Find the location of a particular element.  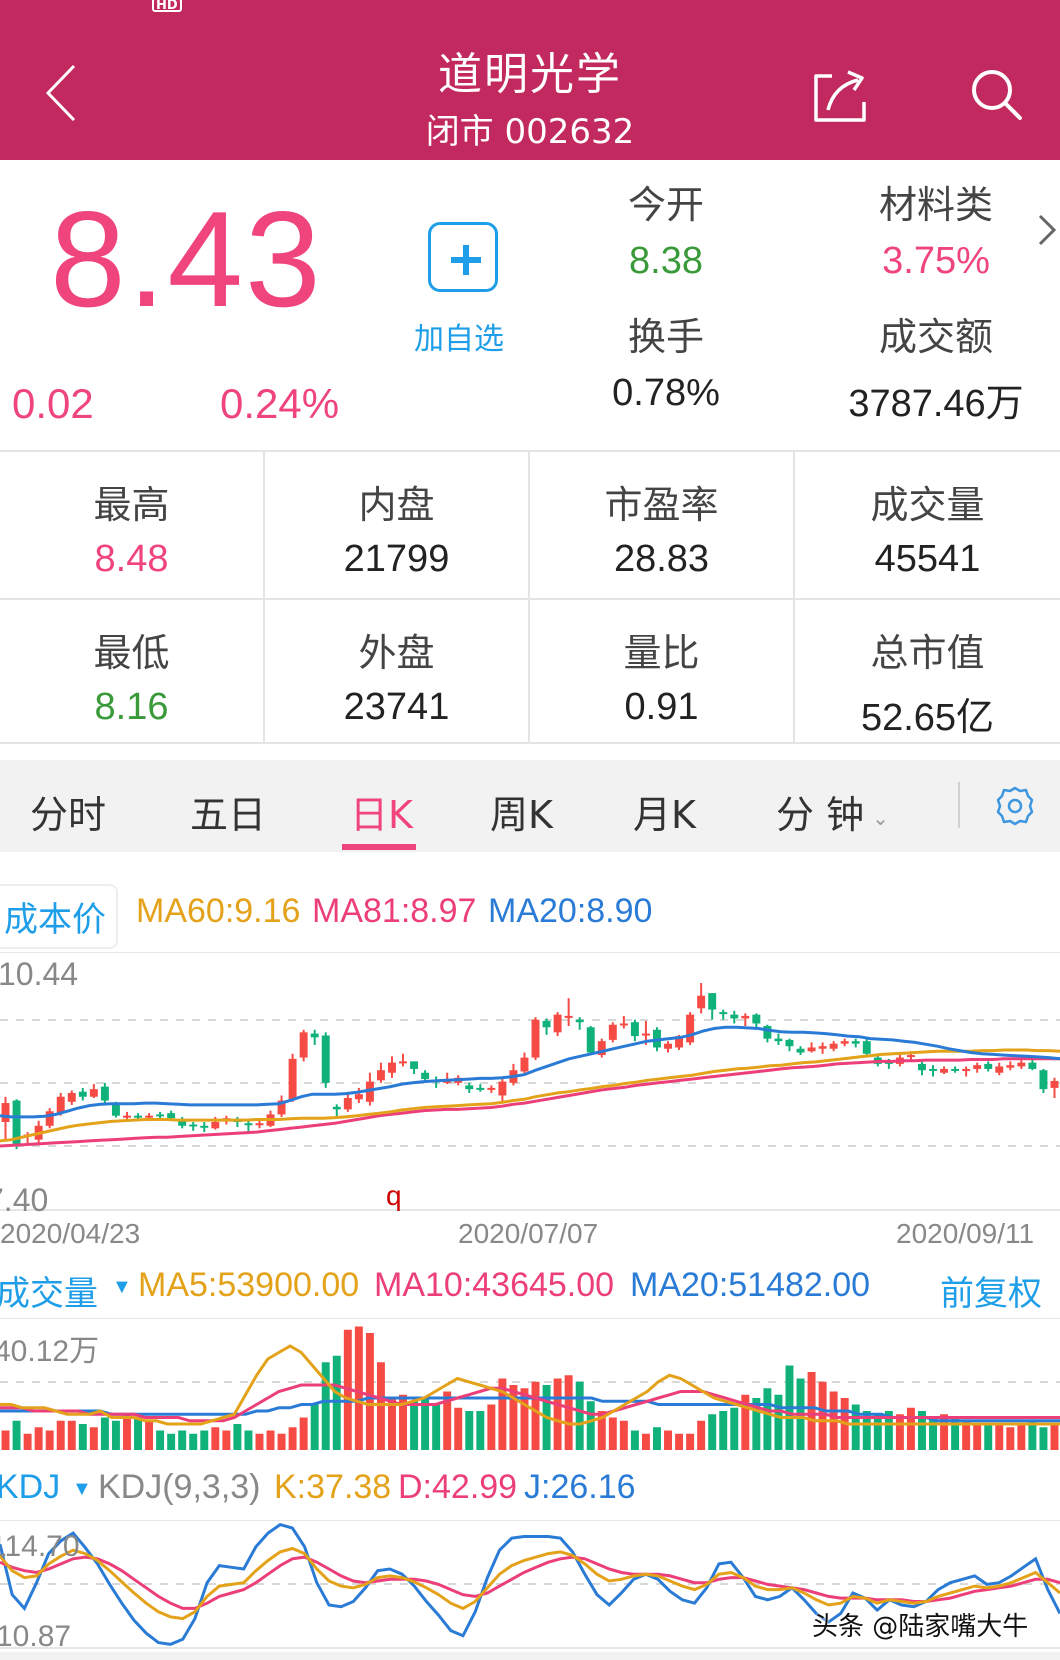

stats-row: 最低 8.16 外盘 23741 量比 0.91 总市值 52.65亿 is located at coordinates (530, 671).